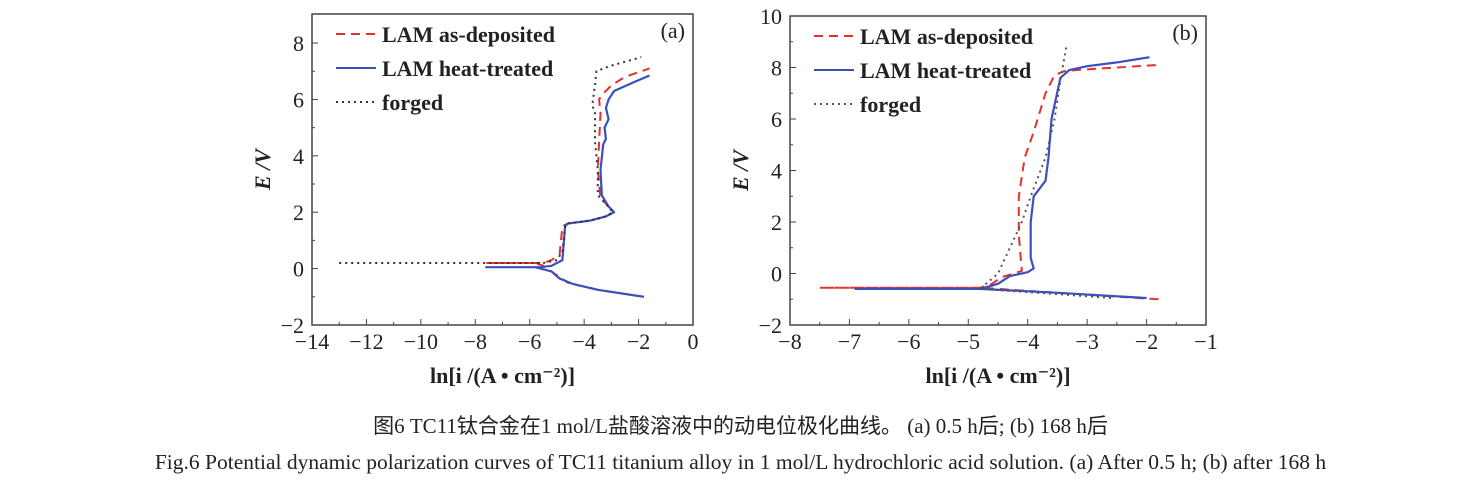  What do you see at coordinates (1086, 341) in the screenshot?
I see `x-tick-label: −3` at bounding box center [1086, 341].